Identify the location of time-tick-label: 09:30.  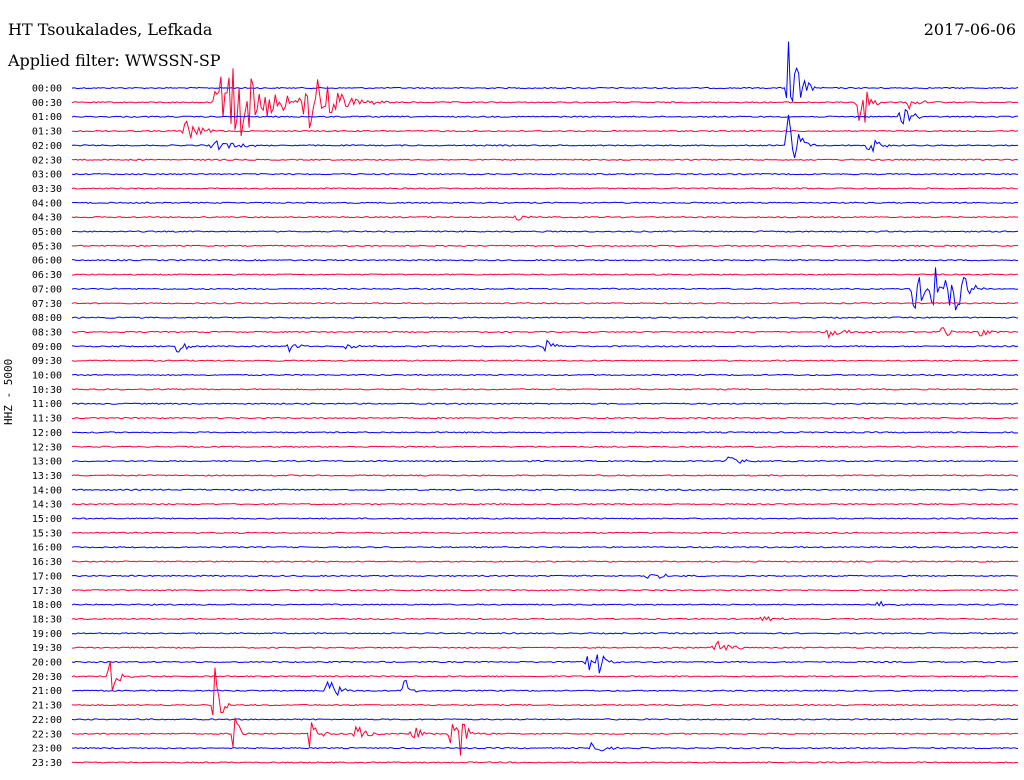
(47, 361).